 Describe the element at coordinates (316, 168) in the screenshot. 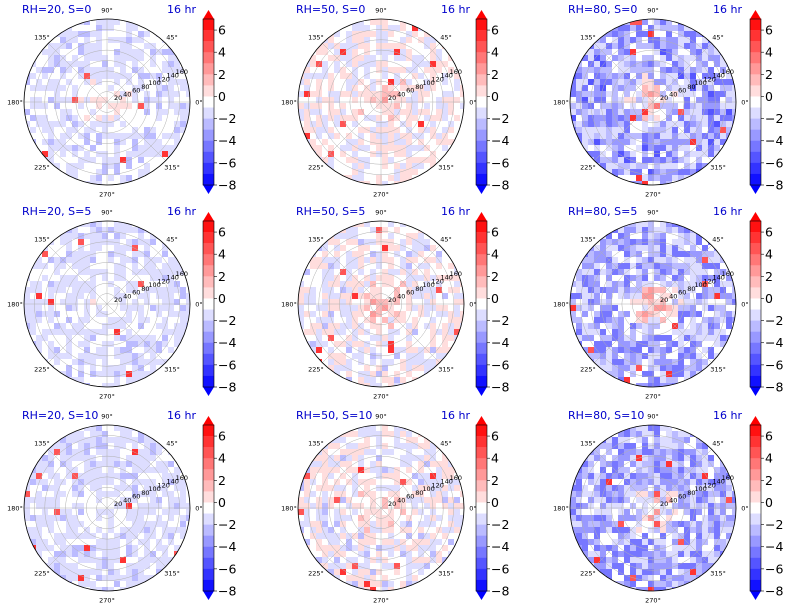

I see `angle-label: 225°` at that location.